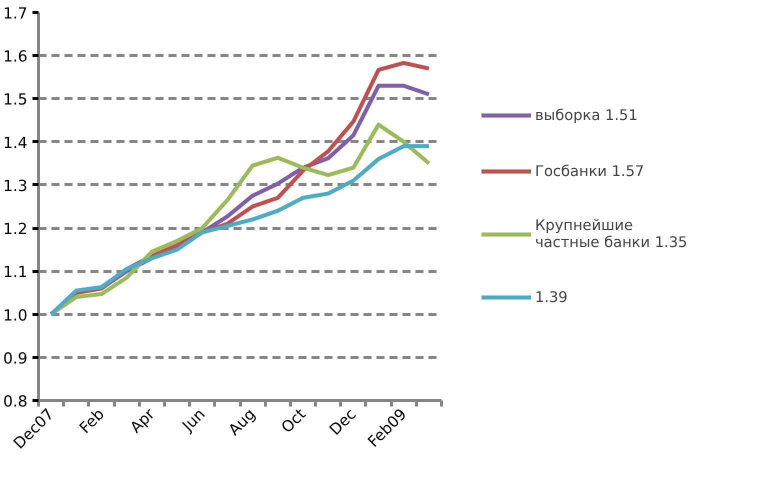  I want to click on y-tick-label: 1.7, so click(15, 13).